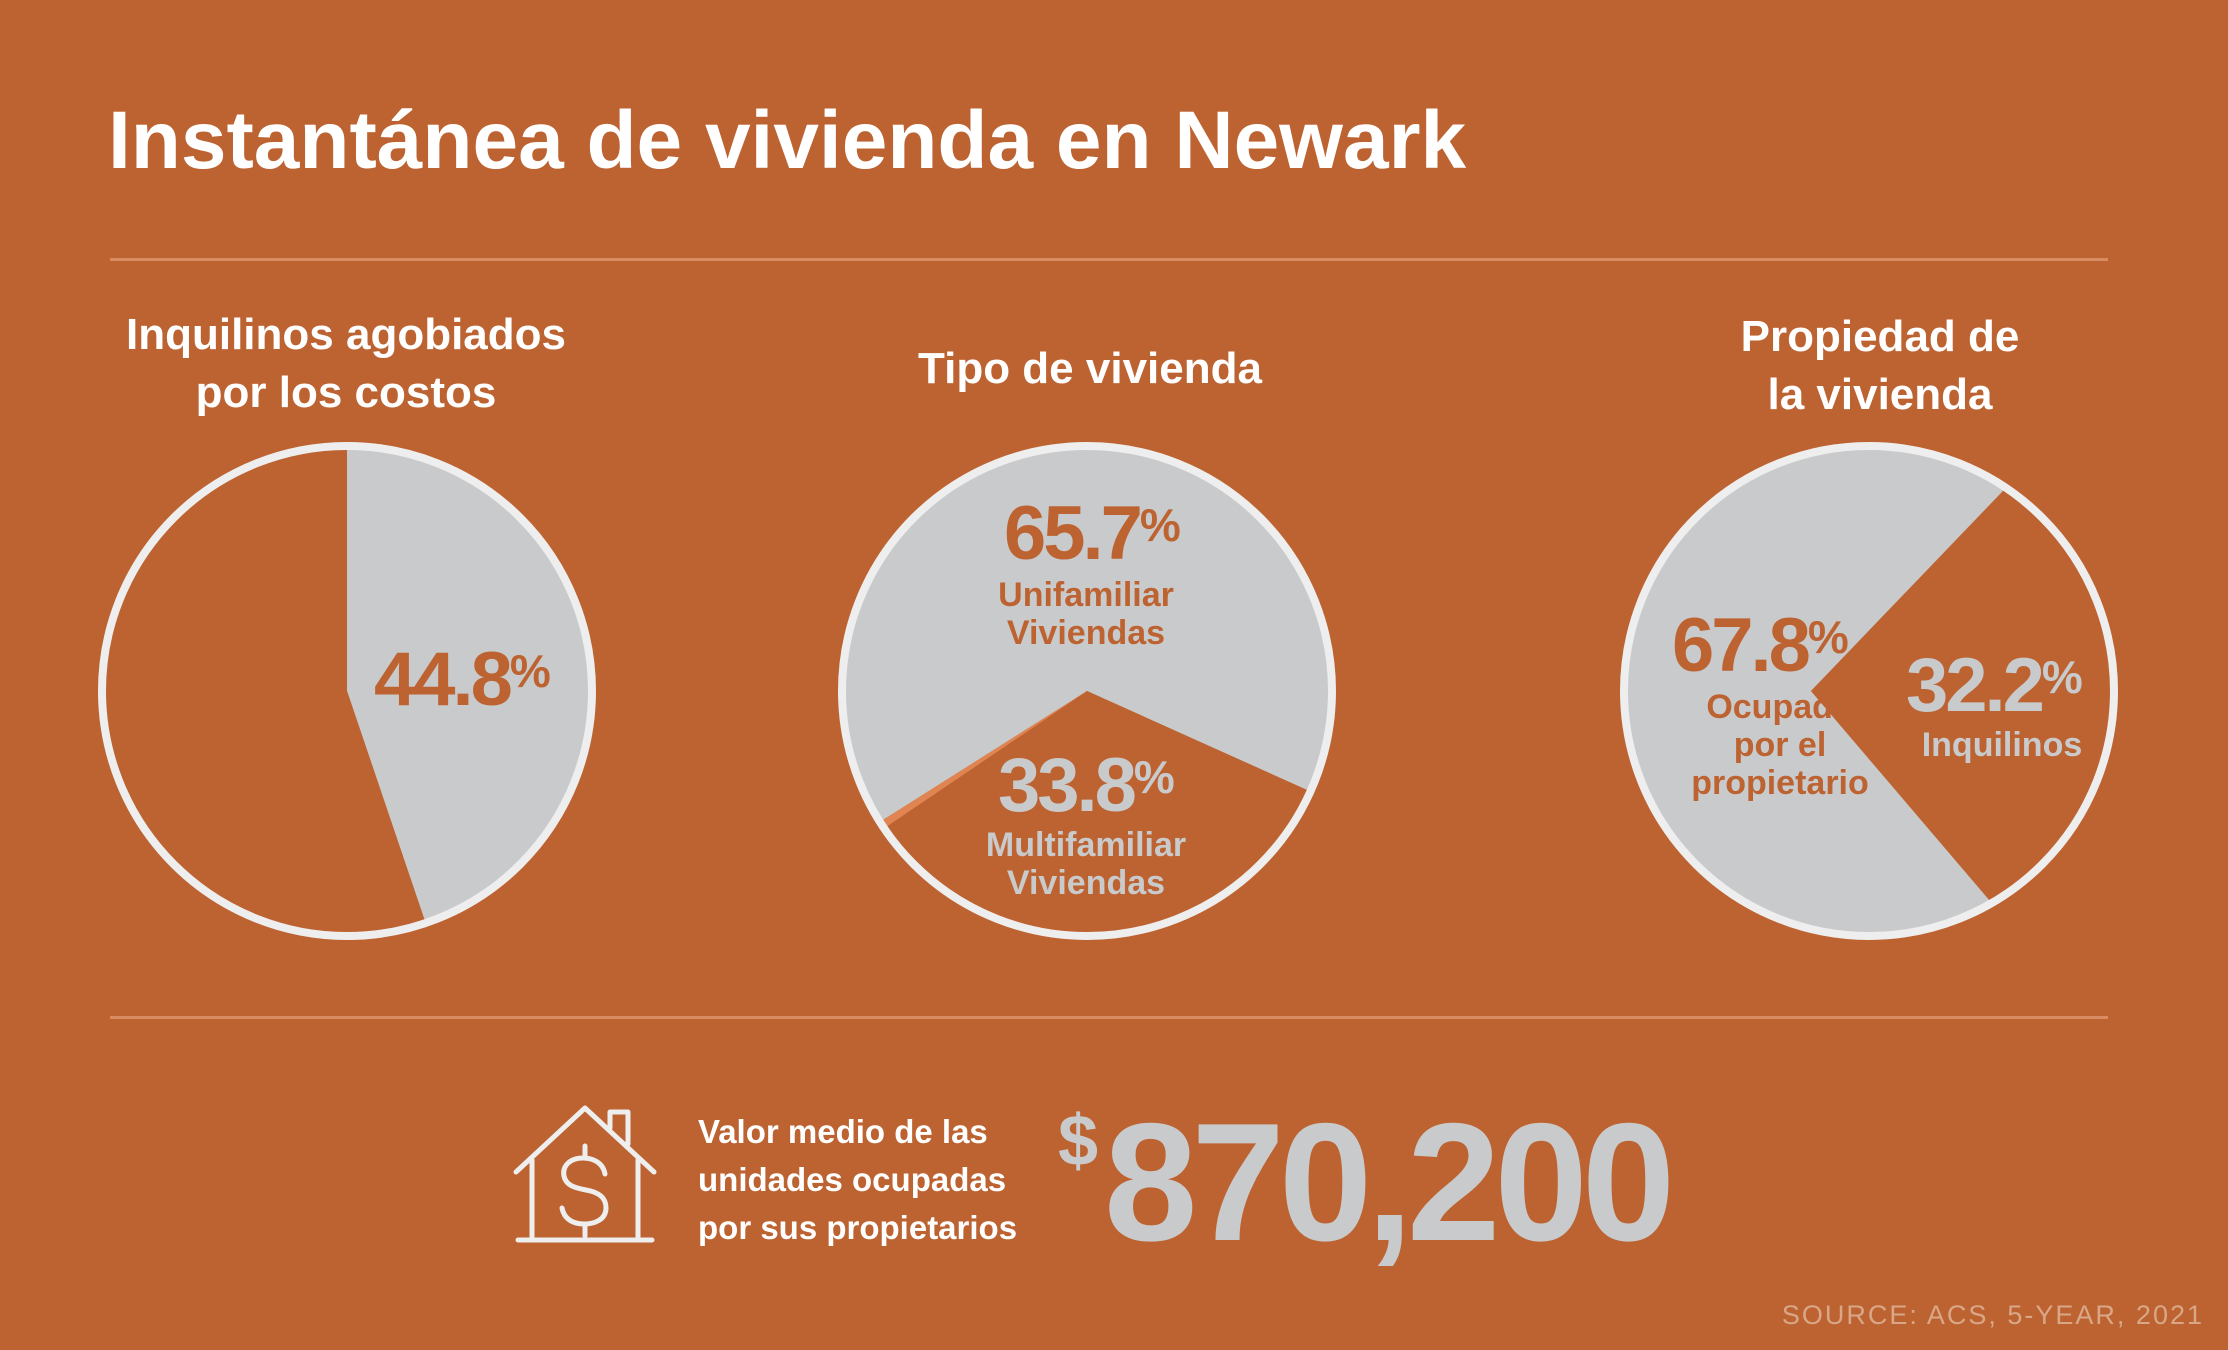 The height and width of the screenshot is (1350, 2228). I want to click on top-divider, so click(1109, 259).